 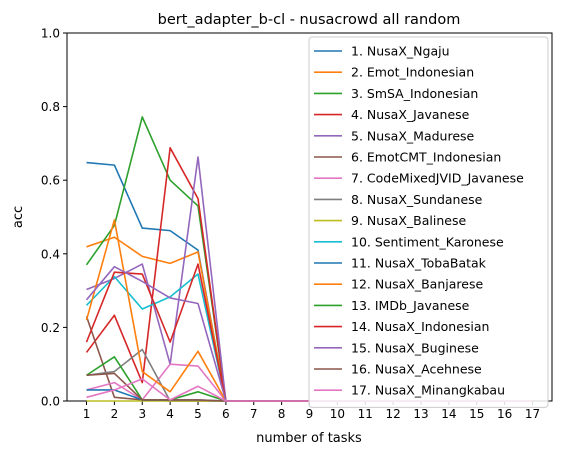 What do you see at coordinates (50, 181) in the screenshot?
I see `y-tick-label: 0.6` at bounding box center [50, 181].